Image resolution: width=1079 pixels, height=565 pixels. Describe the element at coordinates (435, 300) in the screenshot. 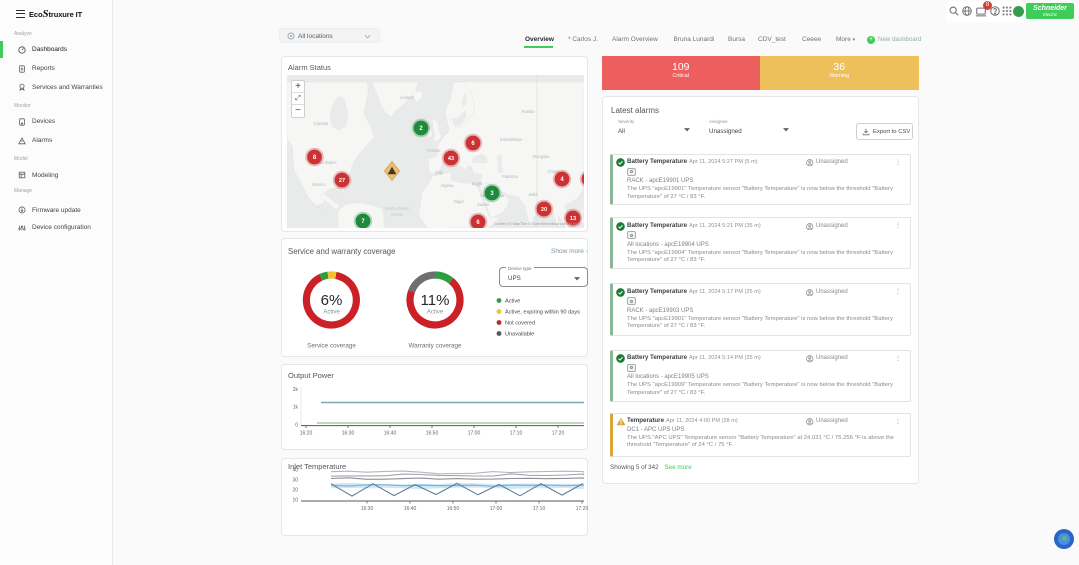

I see `svg-text: 11%` at that location.